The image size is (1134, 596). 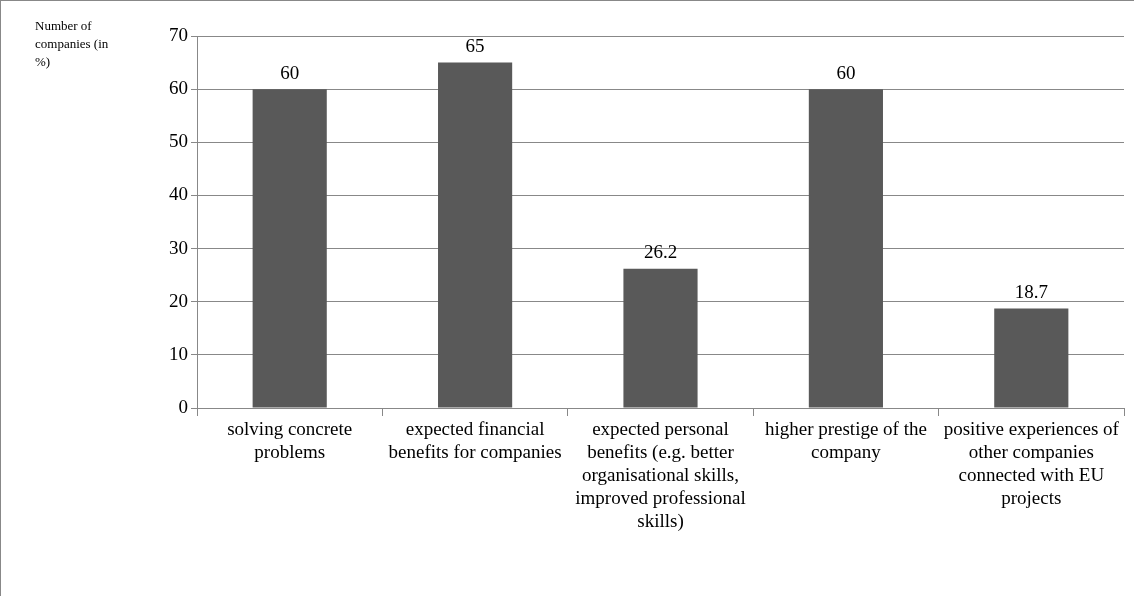 What do you see at coordinates (178, 300) in the screenshot?
I see `y-tick-label: 20` at bounding box center [178, 300].